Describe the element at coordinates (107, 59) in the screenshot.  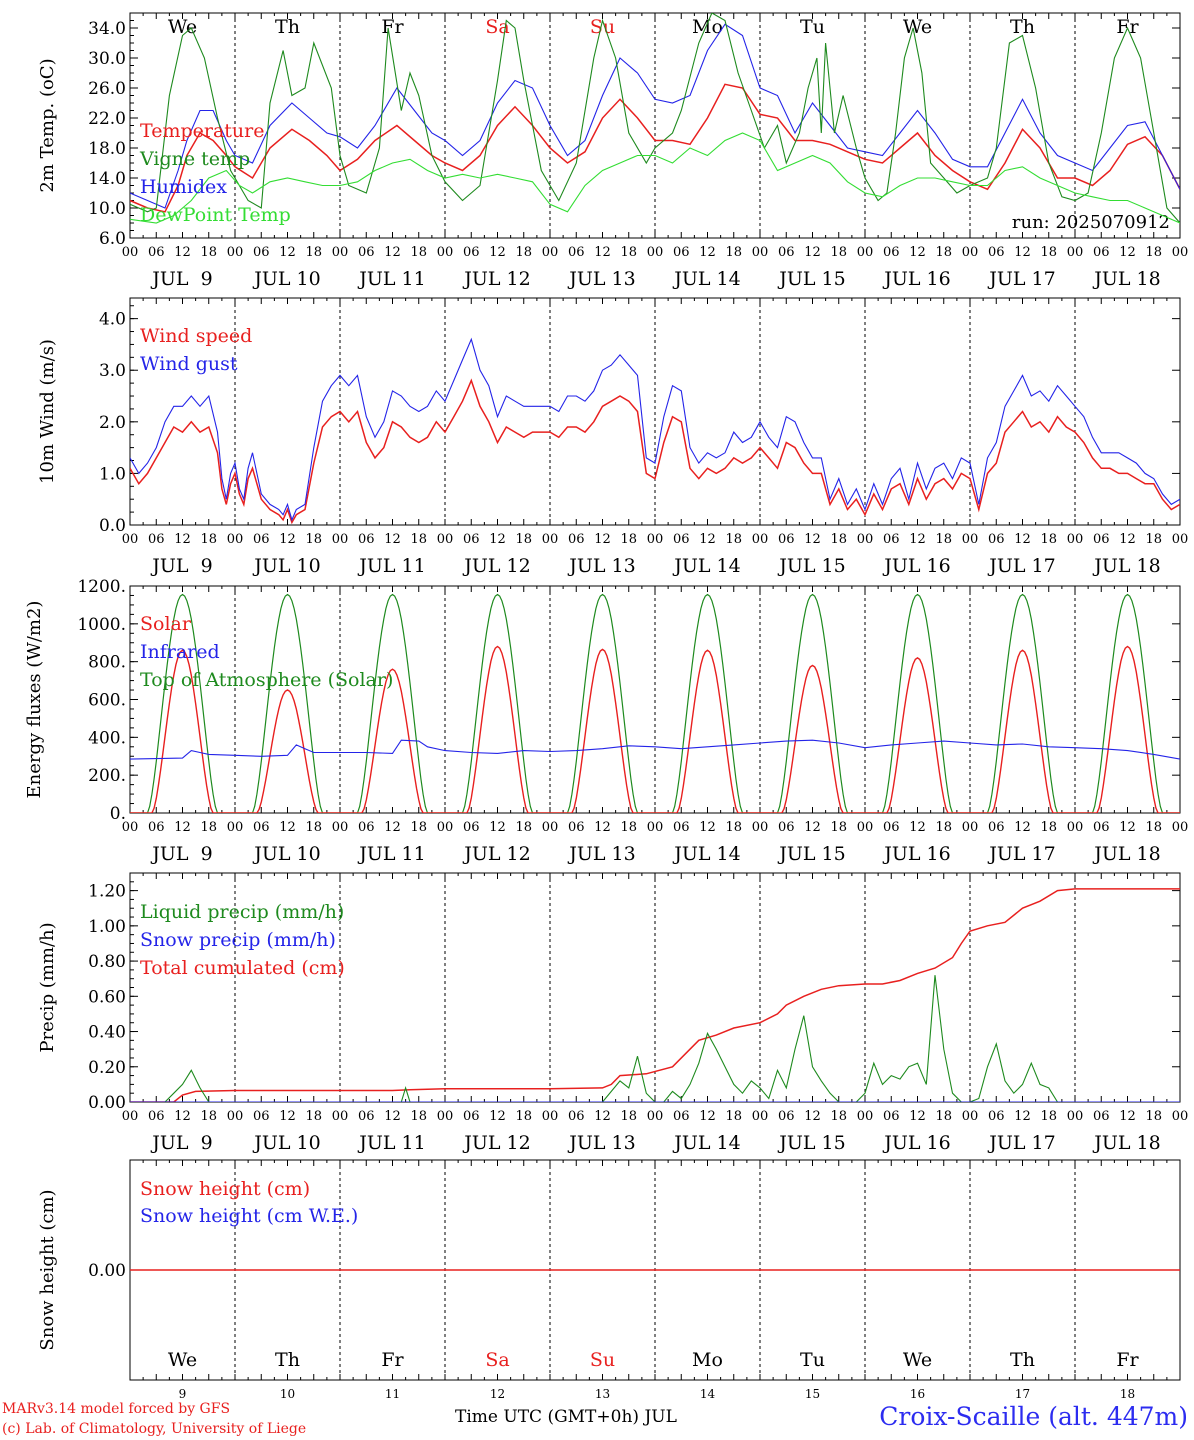
I see `y-tick-label: 30.0` at that location.